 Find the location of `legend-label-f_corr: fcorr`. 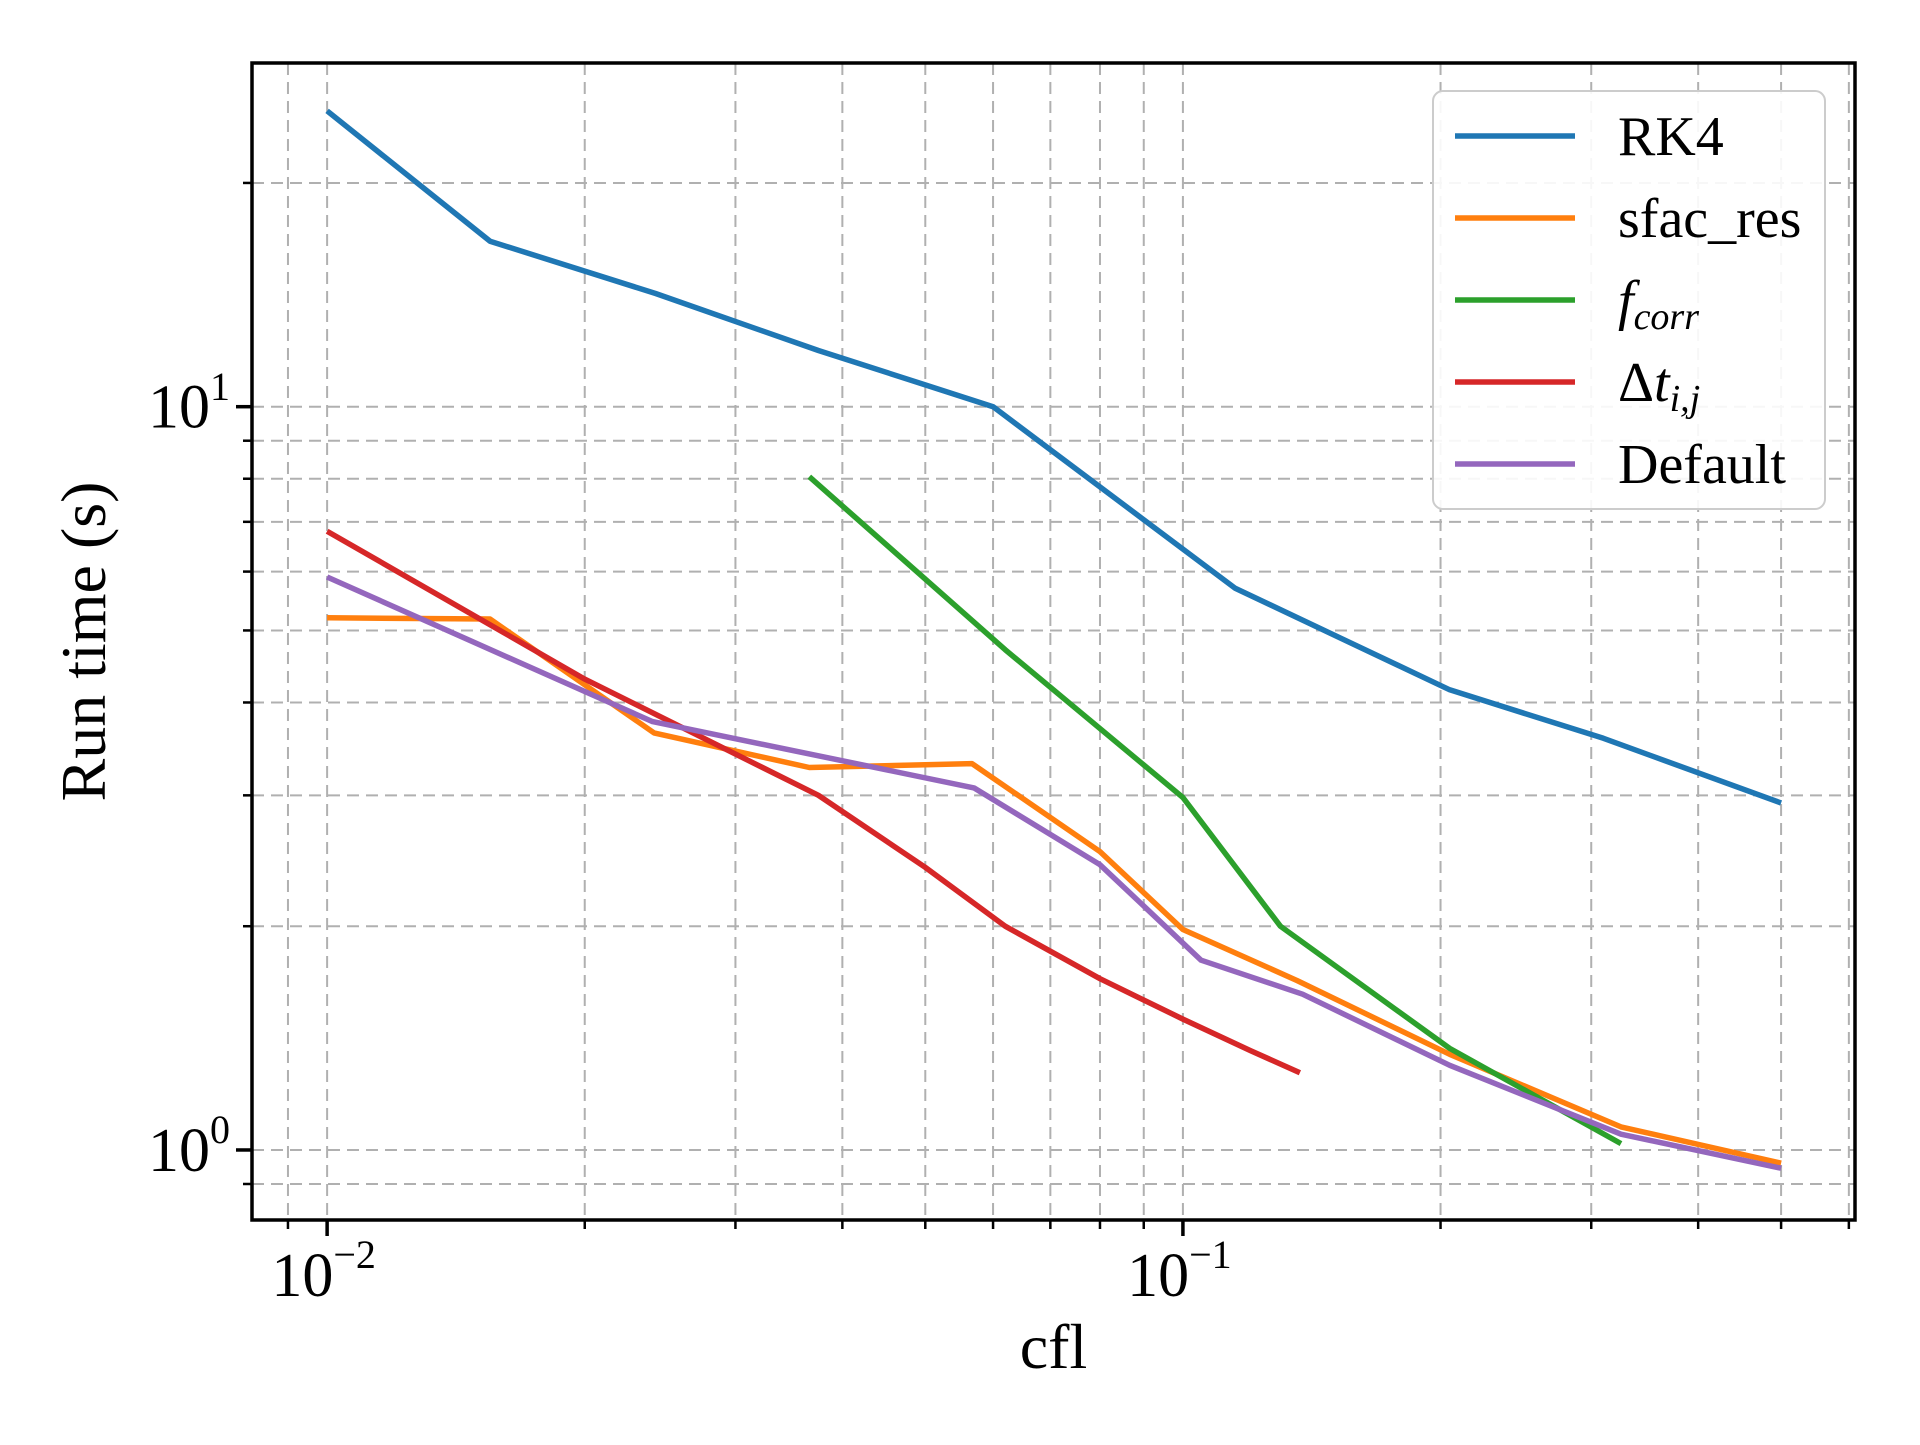

legend-label-f_corr: fcorr is located at coordinates (1658, 304).